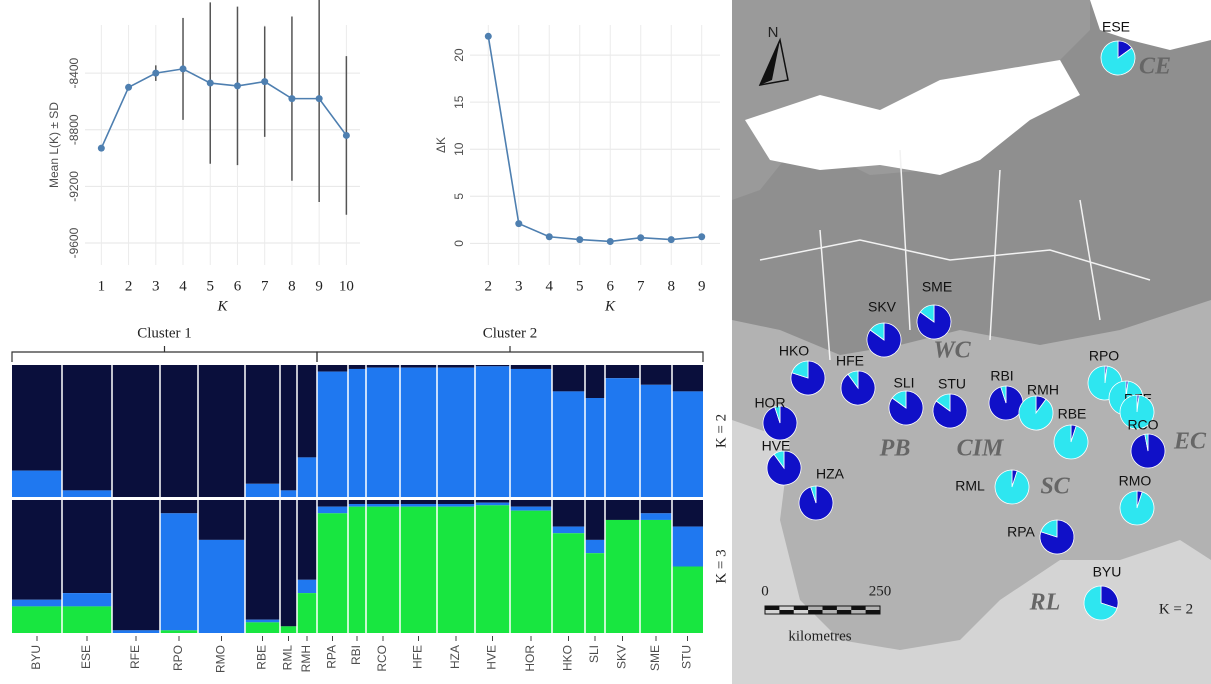 This screenshot has width=1211, height=684. What do you see at coordinates (459, 55) in the screenshot?
I see `y-tick-label: 20` at bounding box center [459, 55].